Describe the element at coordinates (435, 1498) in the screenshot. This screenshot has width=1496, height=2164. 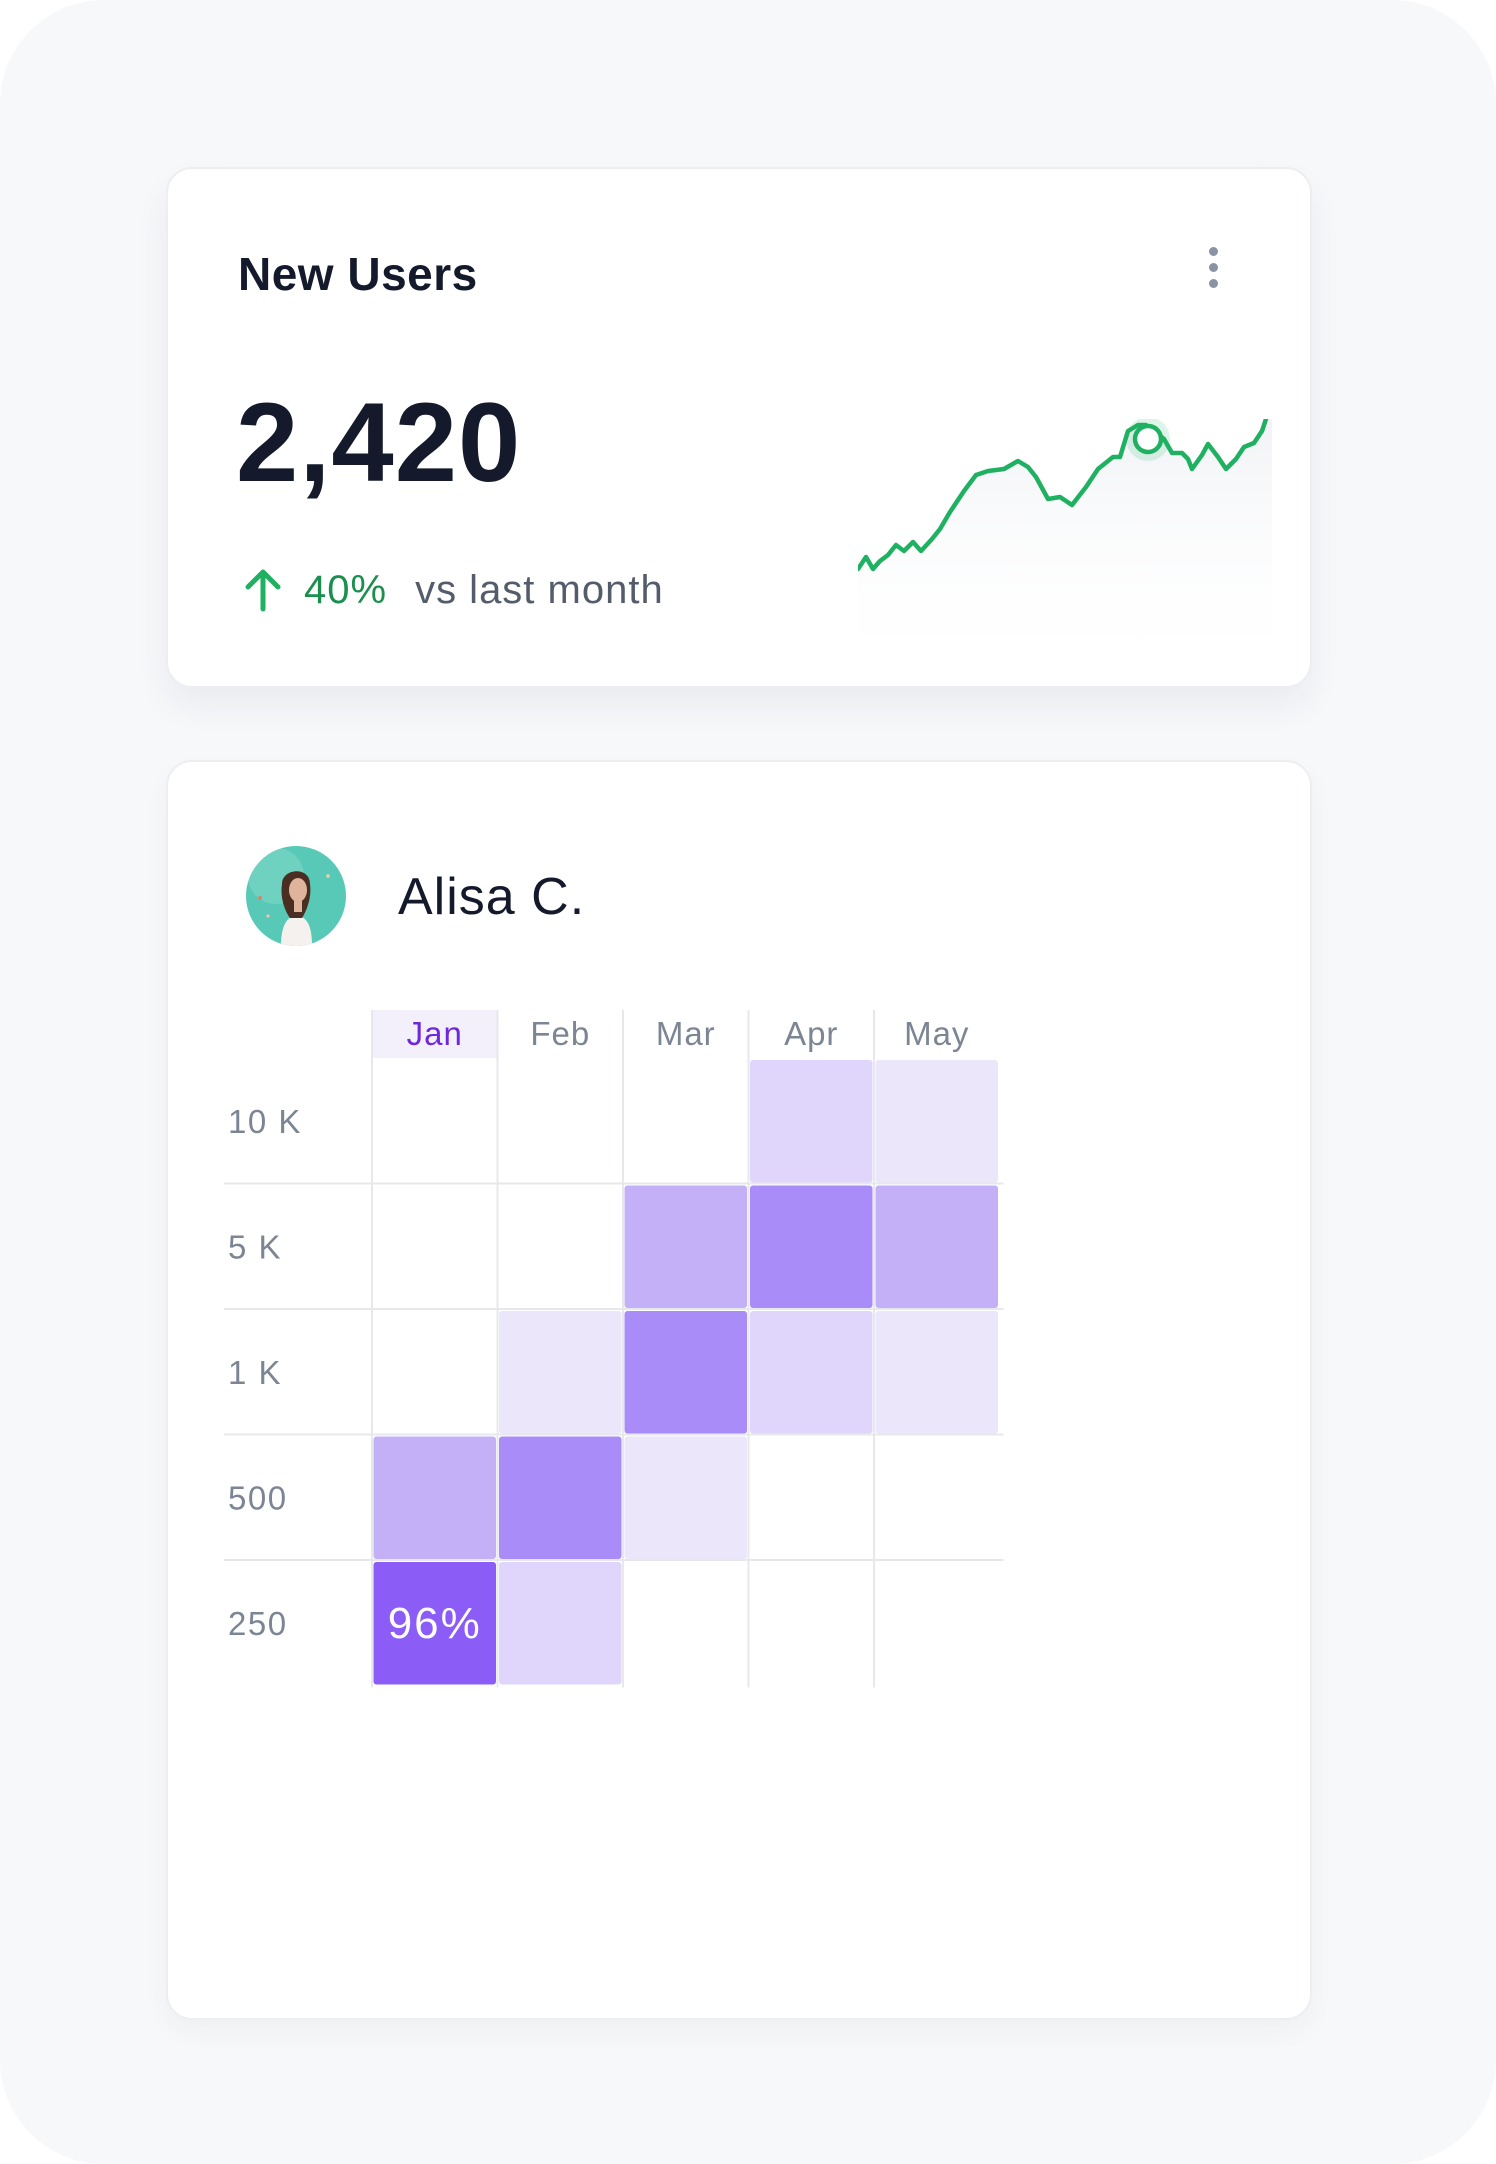
I see `heatmap-cell-500-jan` at that location.